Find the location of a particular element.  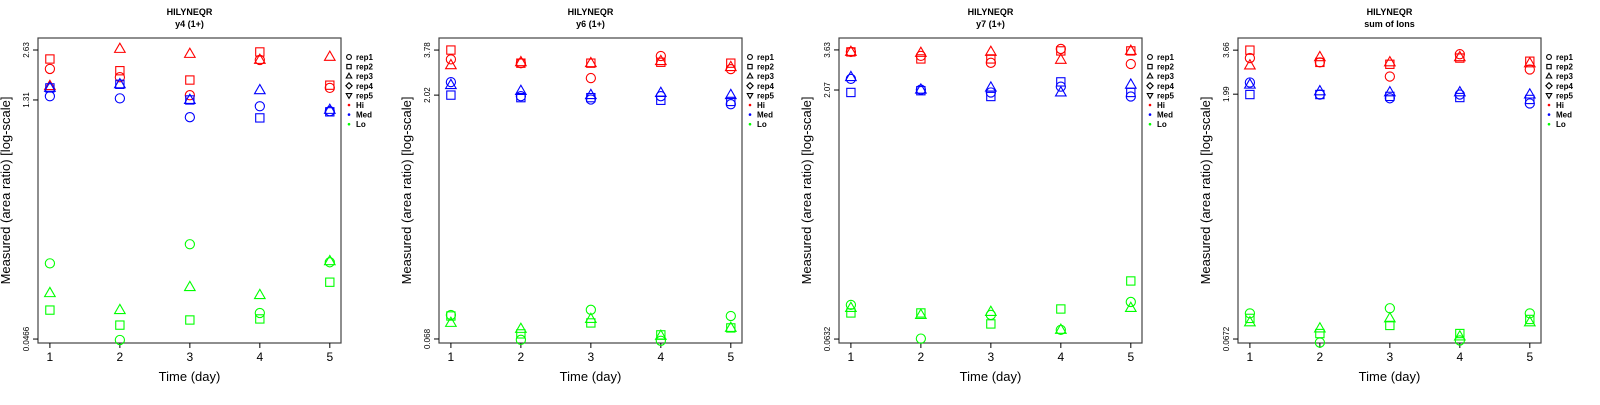

point-lo-rep3-day2 is located at coordinates (921, 313).